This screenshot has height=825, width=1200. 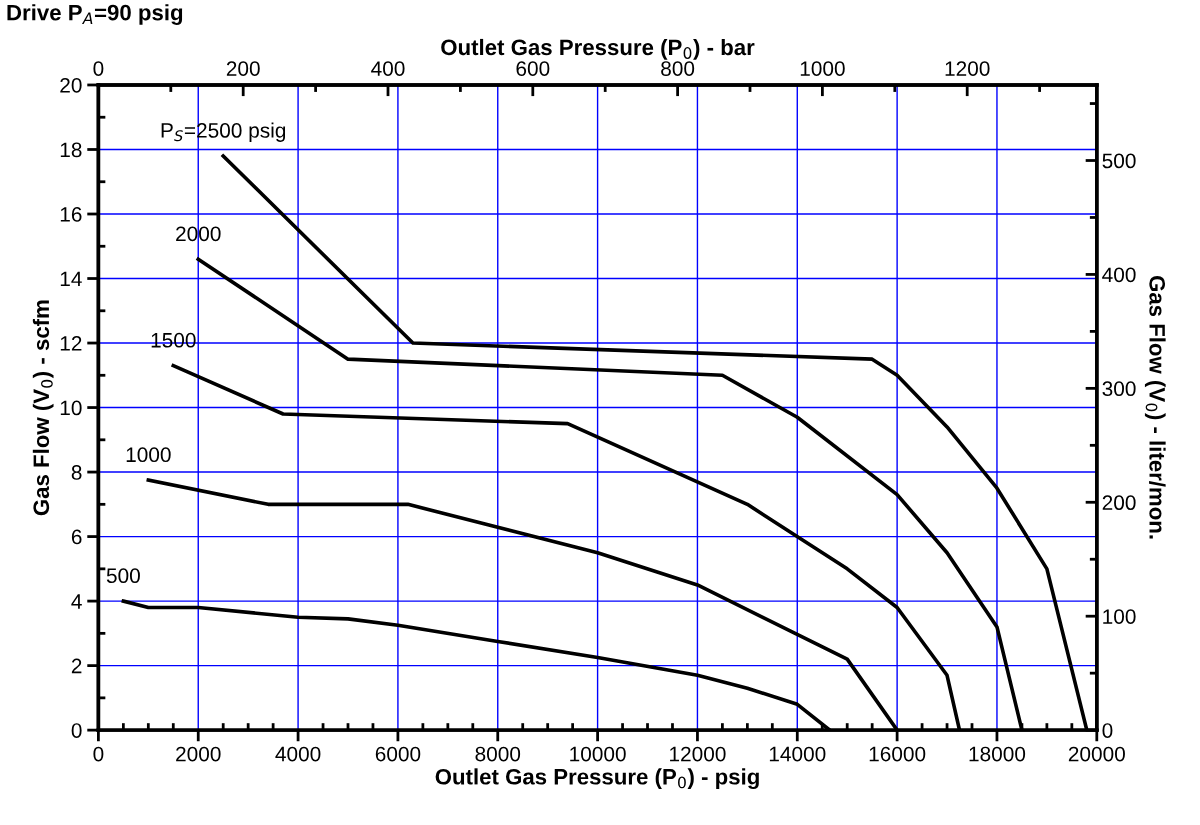 I want to click on x2-axis-title: Outlet Gas Pressure (P$_{0}$) - bar, so click(x=598, y=49).